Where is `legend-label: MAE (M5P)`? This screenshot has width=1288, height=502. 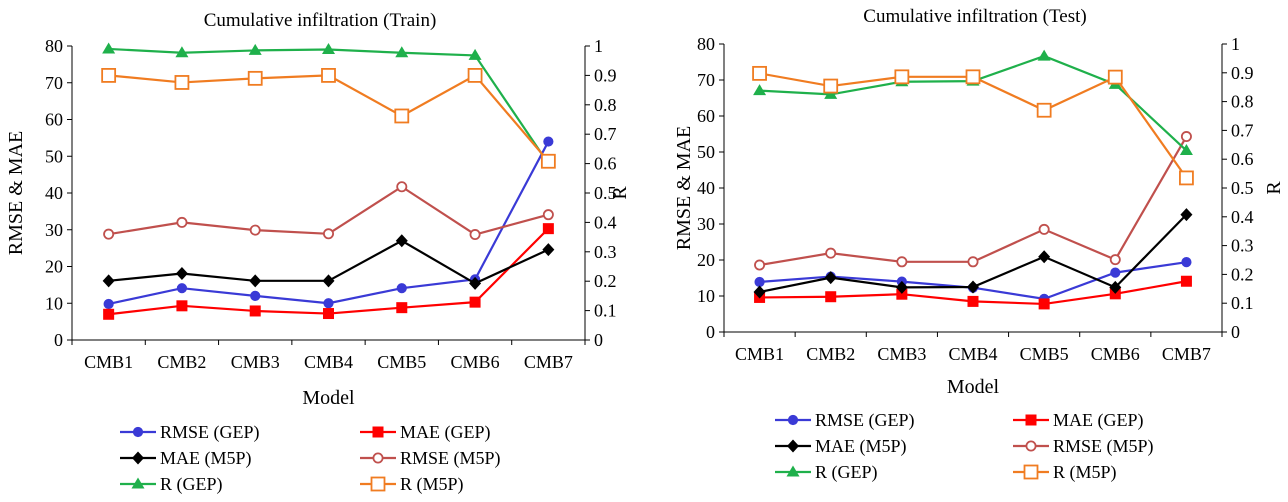 legend-label: MAE (M5P) is located at coordinates (206, 458).